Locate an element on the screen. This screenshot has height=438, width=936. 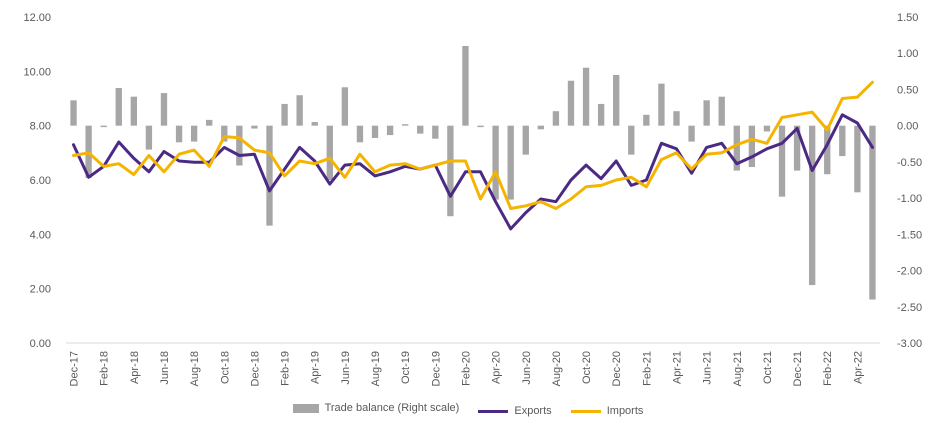
x-tick-label: Aug-21 is located at coordinates (738, 368).